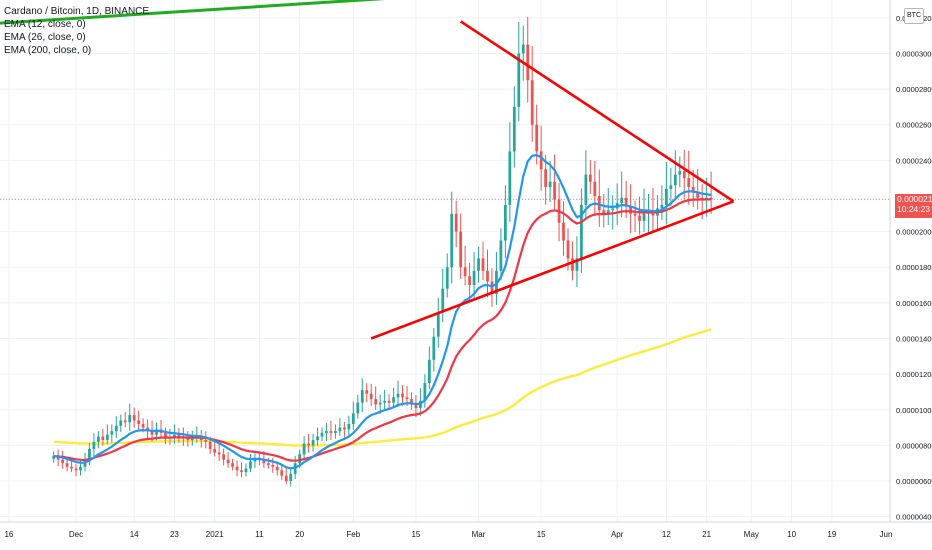 The image size is (932, 550). Describe the element at coordinates (914, 303) in the screenshot. I see `y-tick-label: 0.00001600` at that location.